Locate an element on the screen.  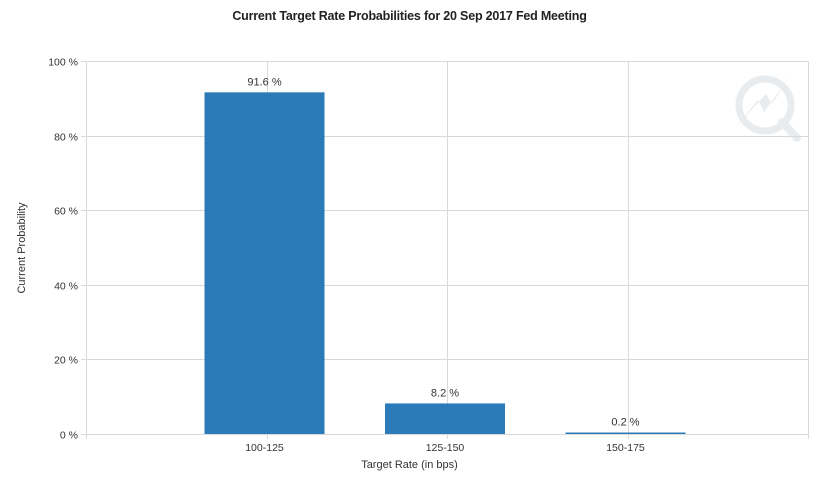
y-tick-label: 100 % is located at coordinates (63, 63).